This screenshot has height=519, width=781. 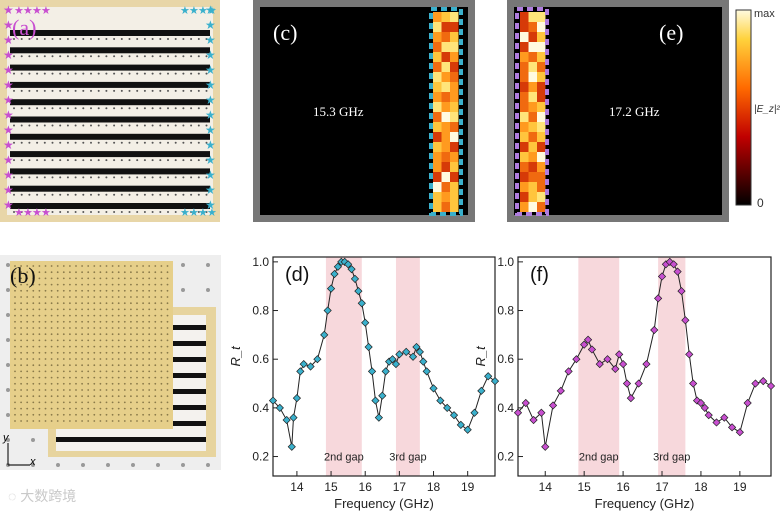 What do you see at coordinates (33, 462) in the screenshot?
I see `axis-label-x: x` at bounding box center [33, 462].